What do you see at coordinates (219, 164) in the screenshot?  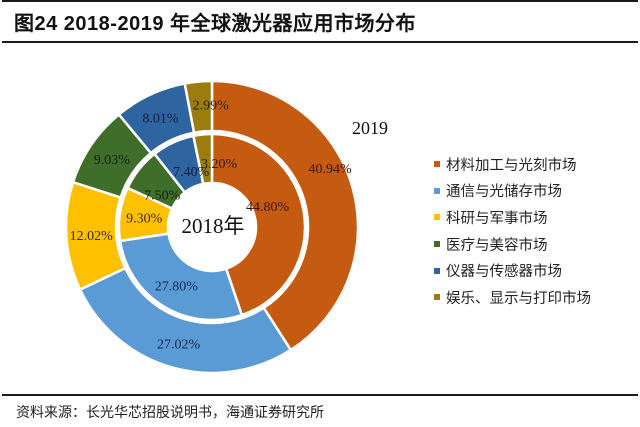 I see `data-label-inner-5: 3.20%` at bounding box center [219, 164].